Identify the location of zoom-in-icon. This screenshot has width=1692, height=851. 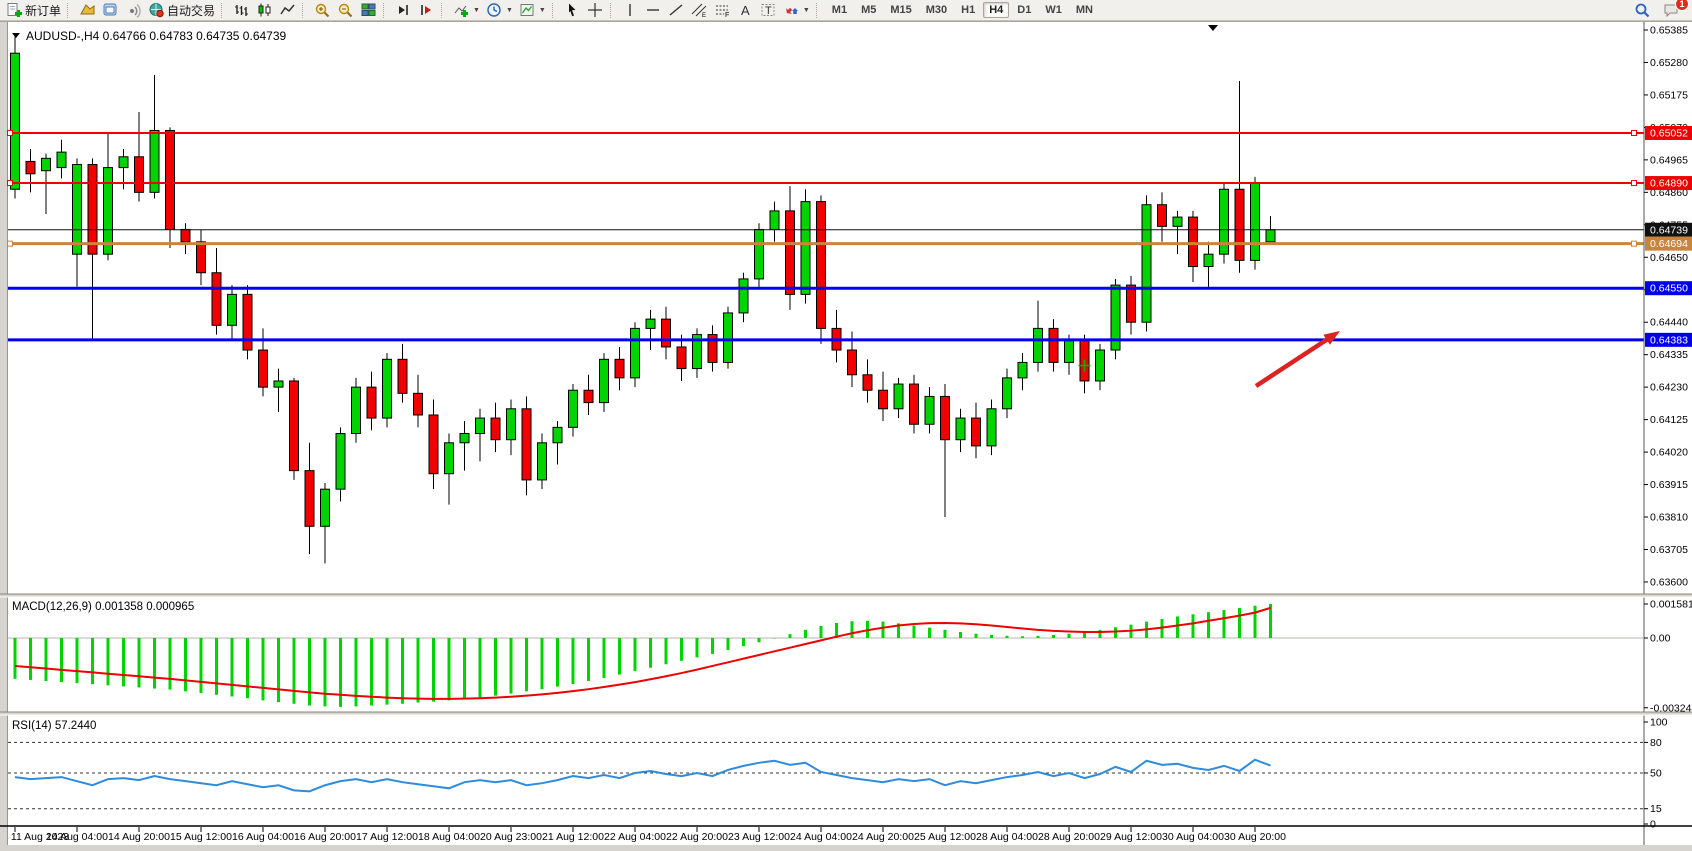
(322, 10).